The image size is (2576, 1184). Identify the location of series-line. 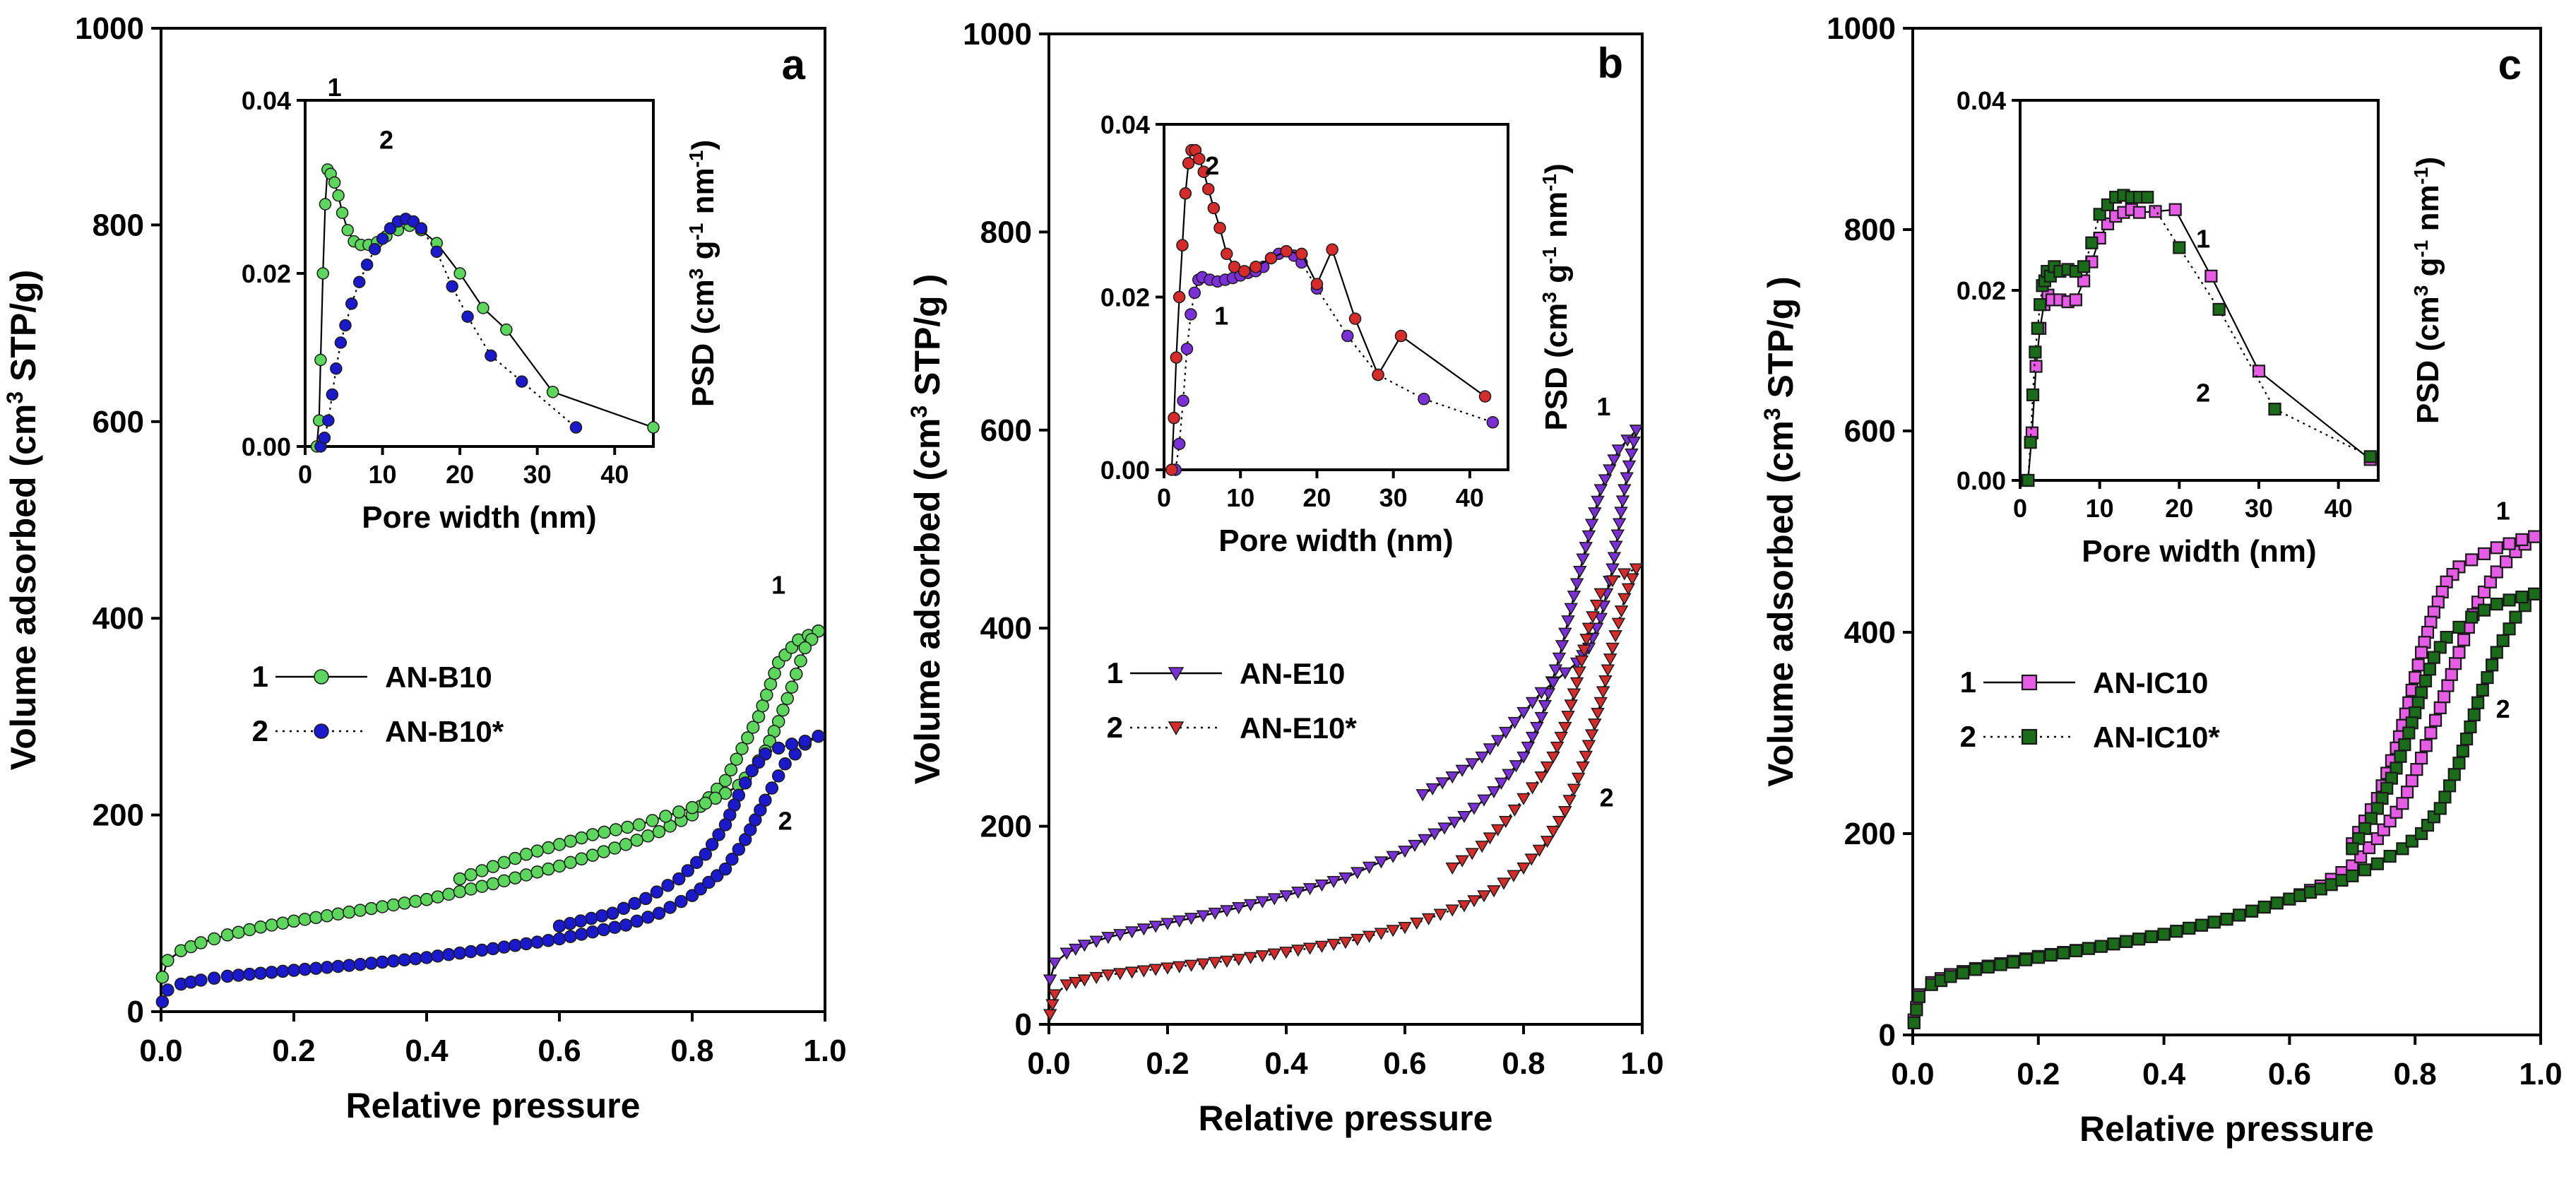
(1343, 791).